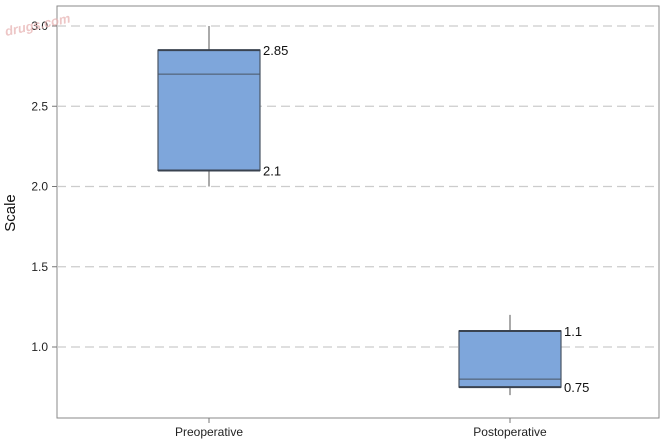 The image size is (666, 442). What do you see at coordinates (272, 170) in the screenshot?
I see `q1-label: 2.1` at bounding box center [272, 170].